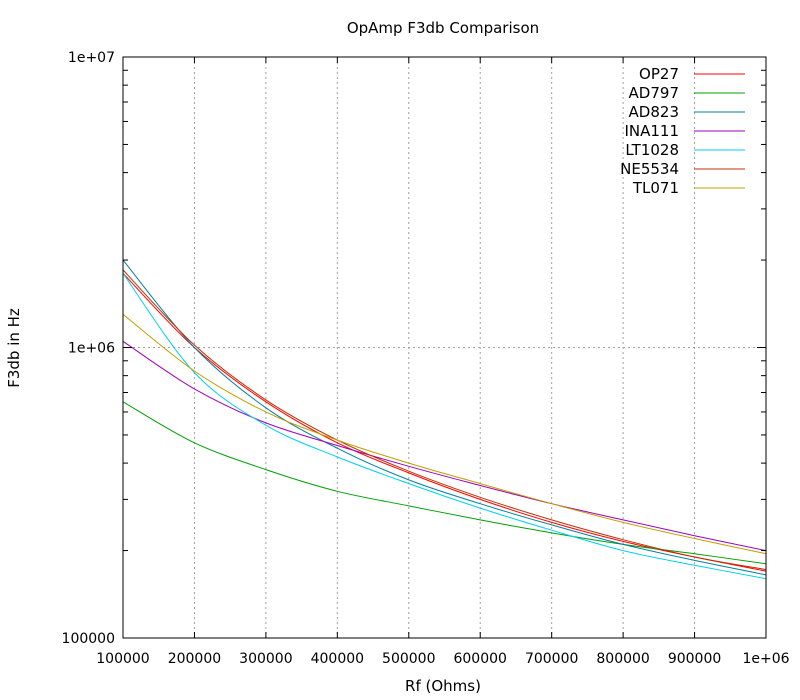  I want to click on legend-label: INA111, so click(651, 131).